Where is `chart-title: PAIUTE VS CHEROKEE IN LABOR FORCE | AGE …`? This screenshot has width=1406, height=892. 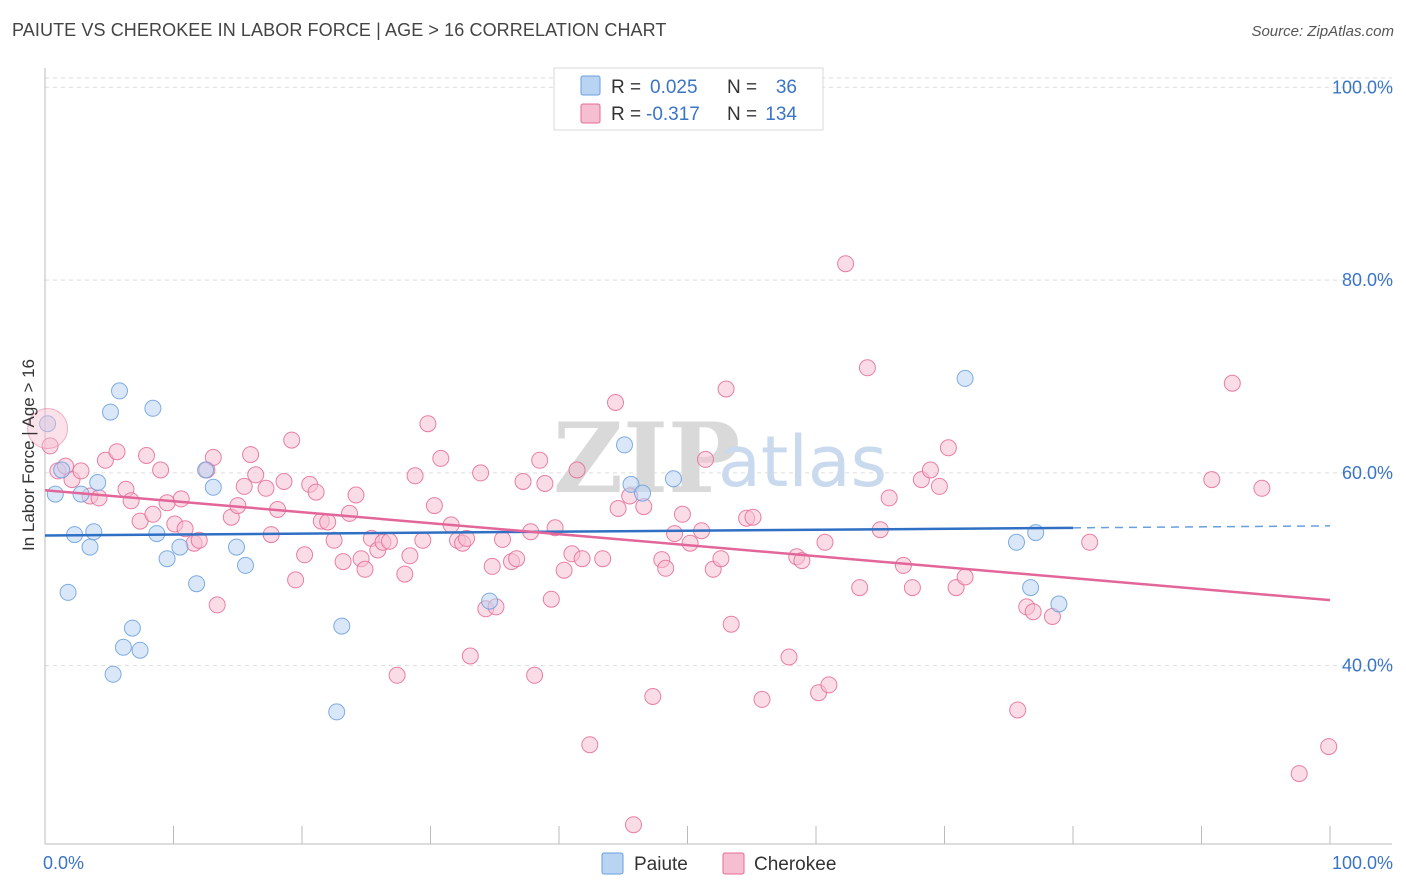 chart-title: PAIUTE VS CHEROKEE IN LABOR FORCE | AGE … is located at coordinates (339, 30).